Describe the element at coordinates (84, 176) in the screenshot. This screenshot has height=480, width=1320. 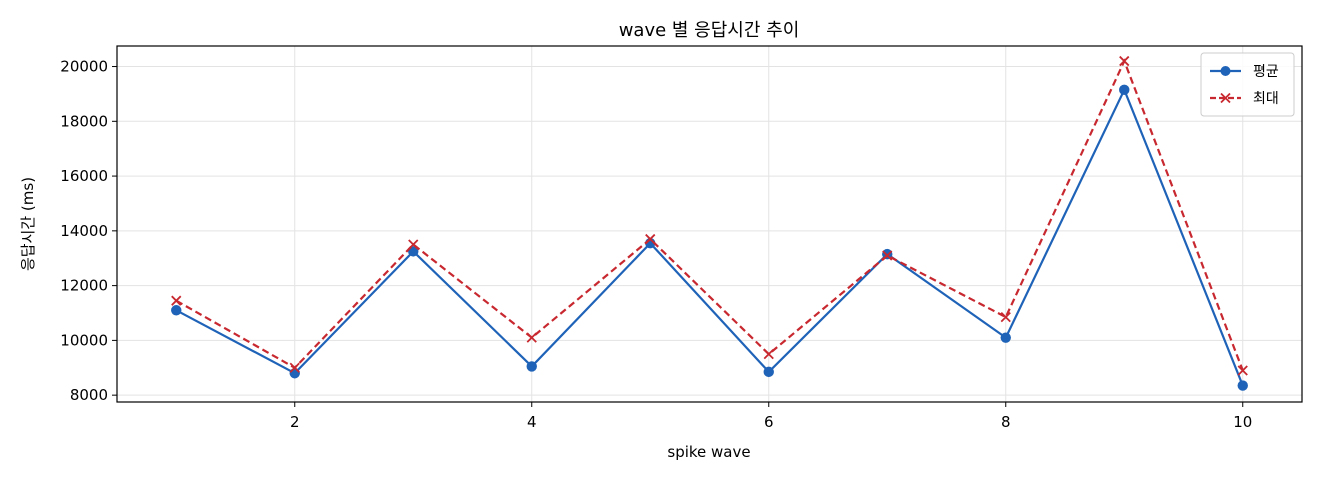
I see `y-tick-label: 16000` at that location.